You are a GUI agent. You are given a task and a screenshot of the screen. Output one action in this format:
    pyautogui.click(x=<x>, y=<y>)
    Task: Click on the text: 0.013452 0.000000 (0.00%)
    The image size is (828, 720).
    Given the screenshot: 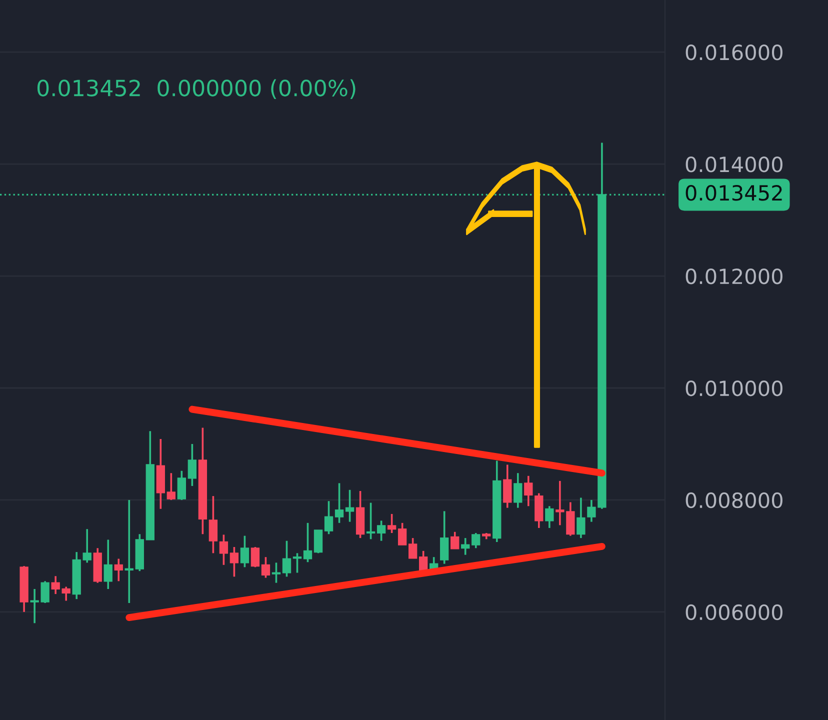 What is the action you would take?
    pyautogui.click(x=196, y=89)
    